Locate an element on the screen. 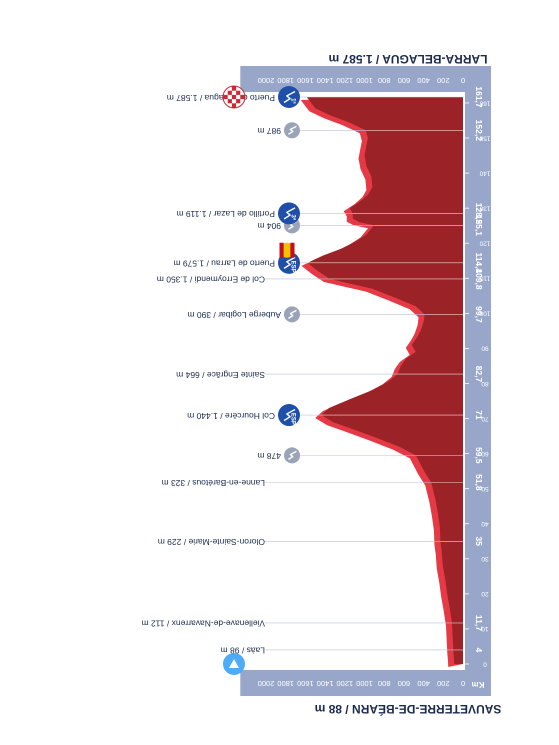 This screenshot has width=559, height=745. km-tick-label: 20 is located at coordinates (485, 593).